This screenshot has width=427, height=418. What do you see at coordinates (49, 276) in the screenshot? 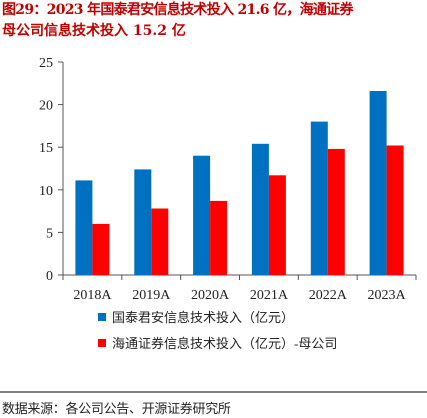
I see `y-tick-label: 0` at bounding box center [49, 276].